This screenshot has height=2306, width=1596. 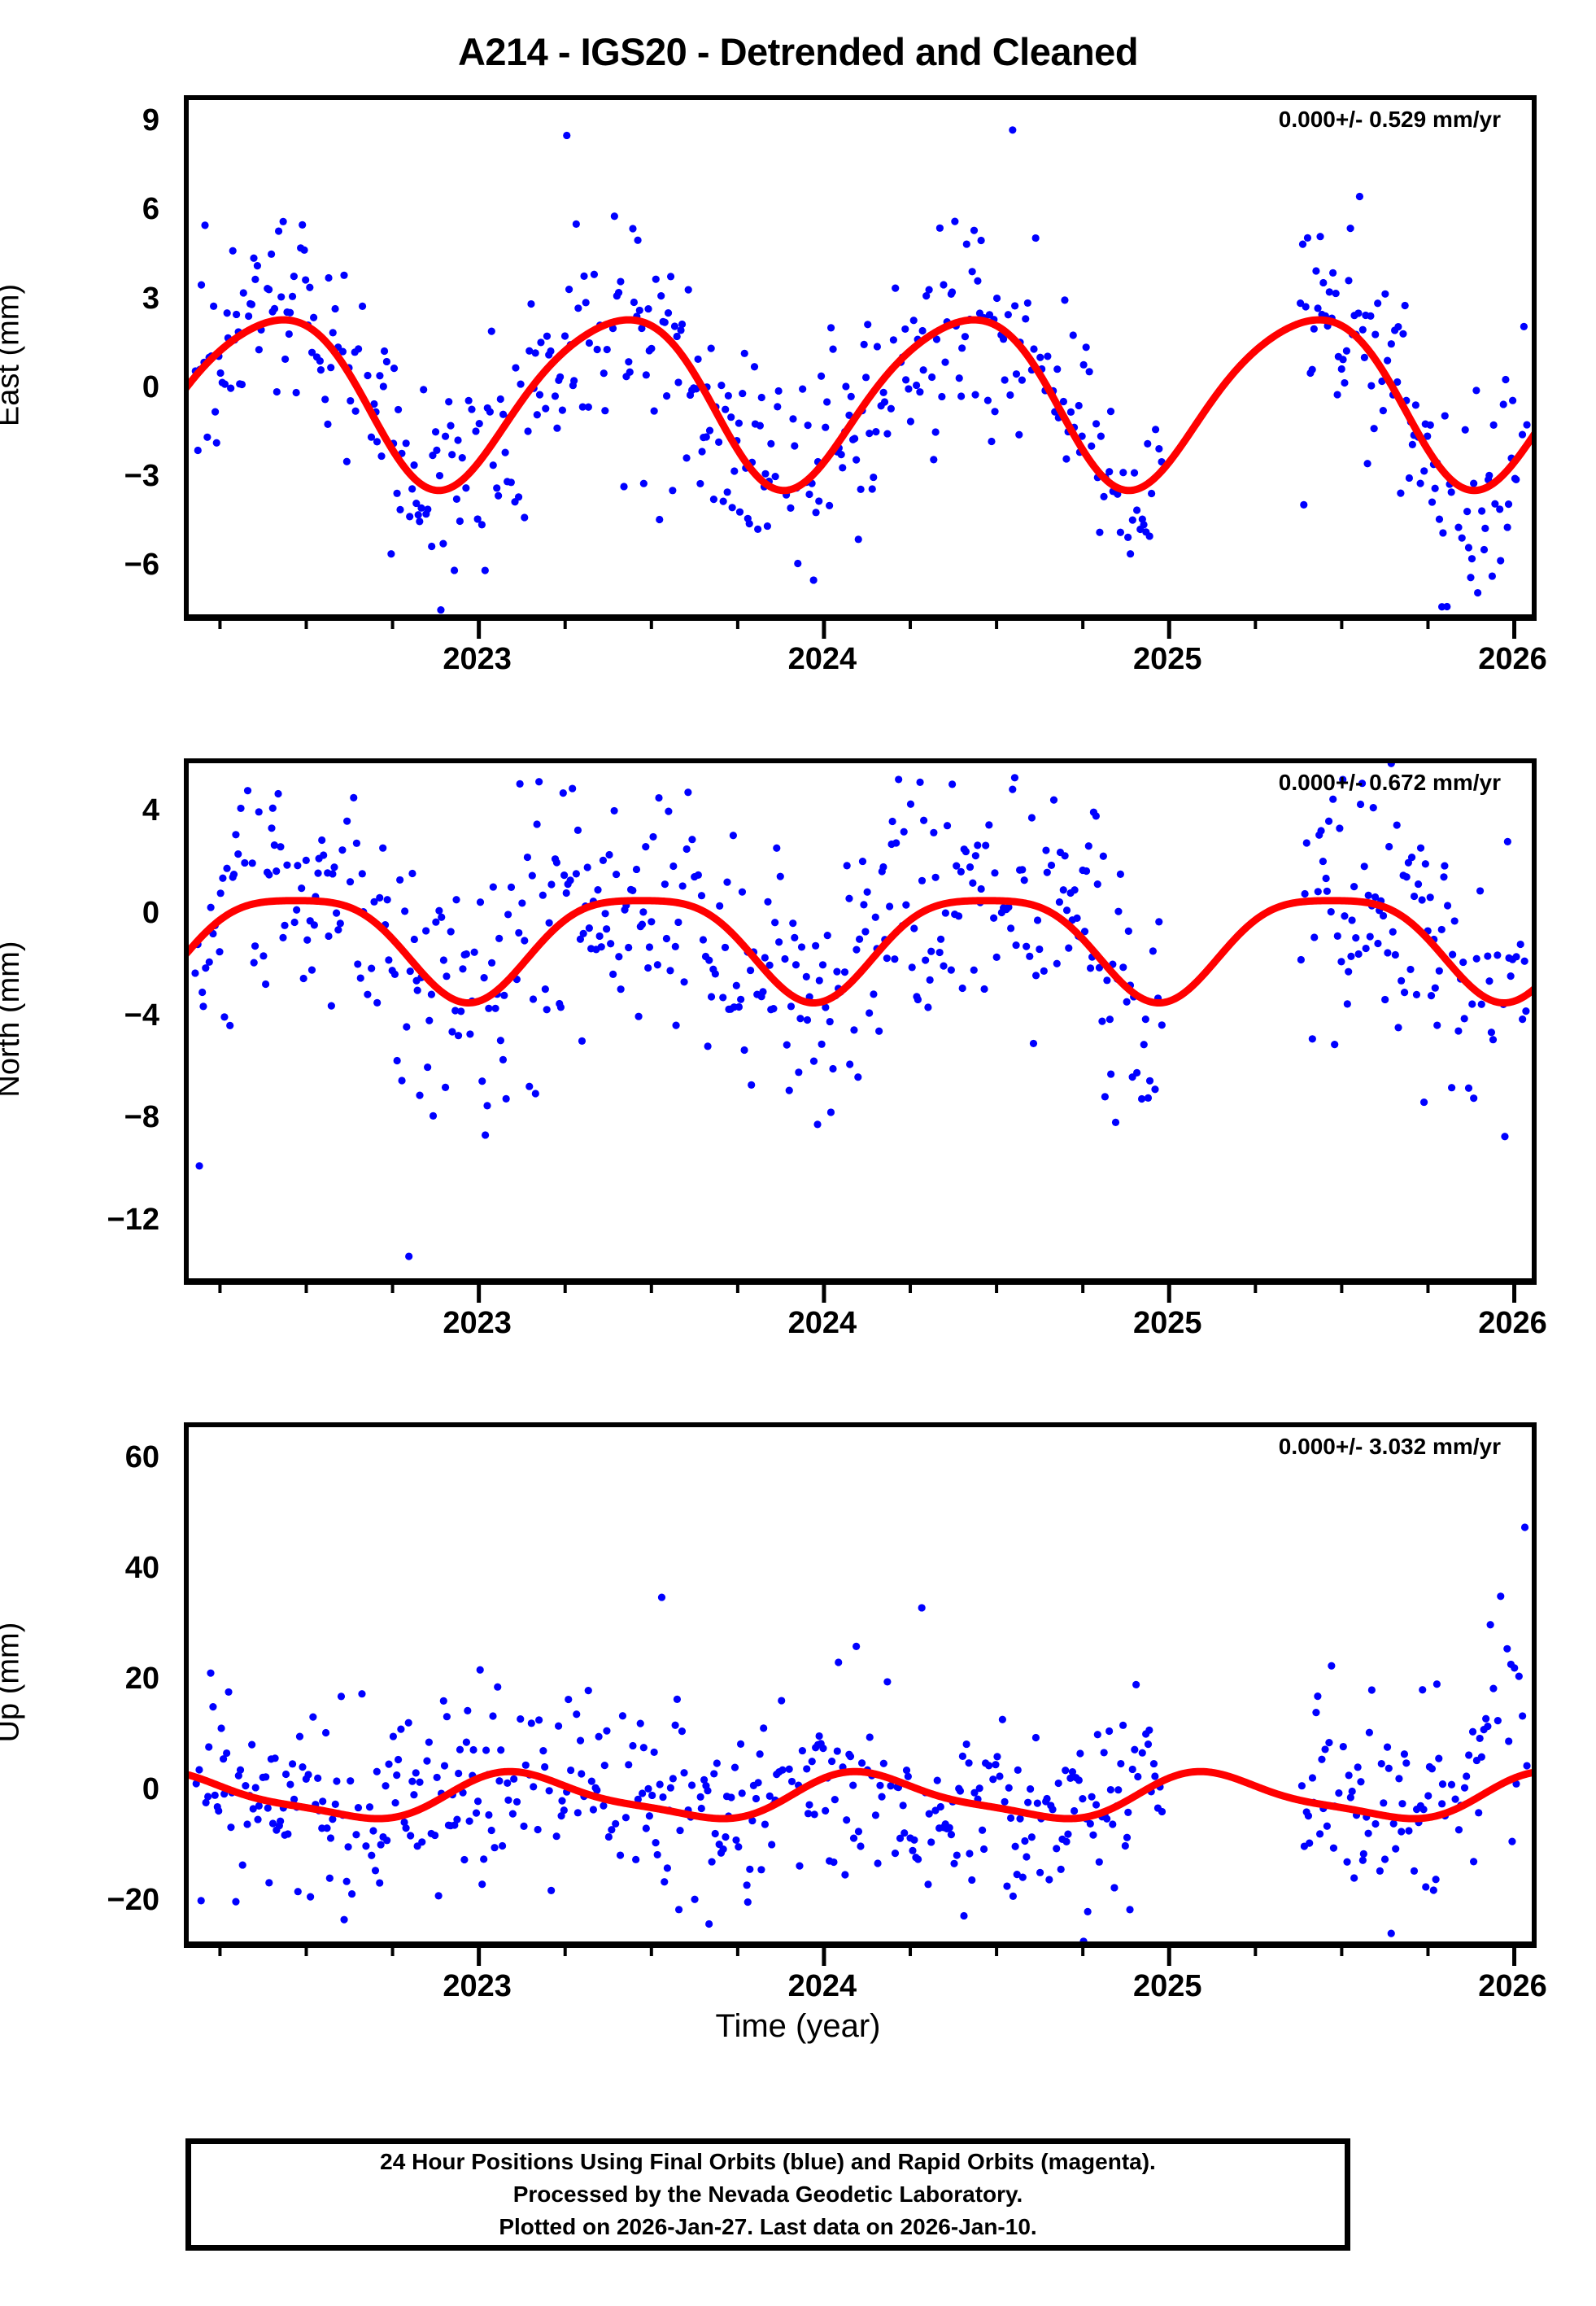 What do you see at coordinates (822, 1986) in the screenshot?
I see `x-tick-label-up-2024: 2024` at bounding box center [822, 1986].